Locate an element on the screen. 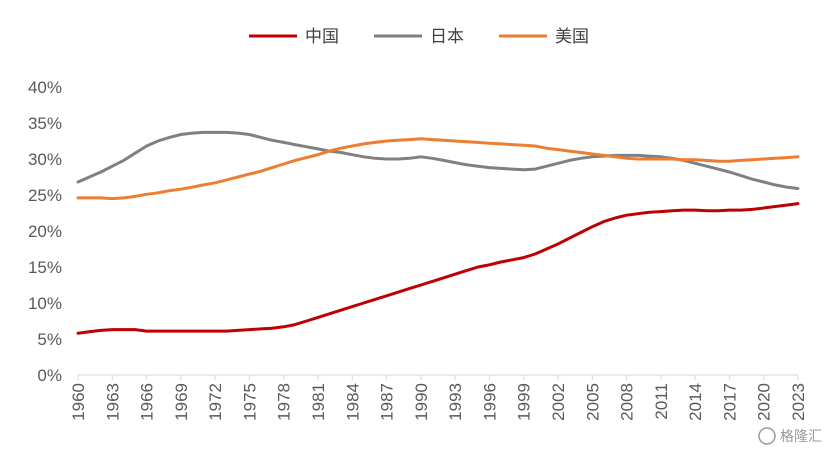 Image resolution: width=832 pixels, height=453 pixels. chart-legend: 中国 日本 美国 is located at coordinates (419, 37).